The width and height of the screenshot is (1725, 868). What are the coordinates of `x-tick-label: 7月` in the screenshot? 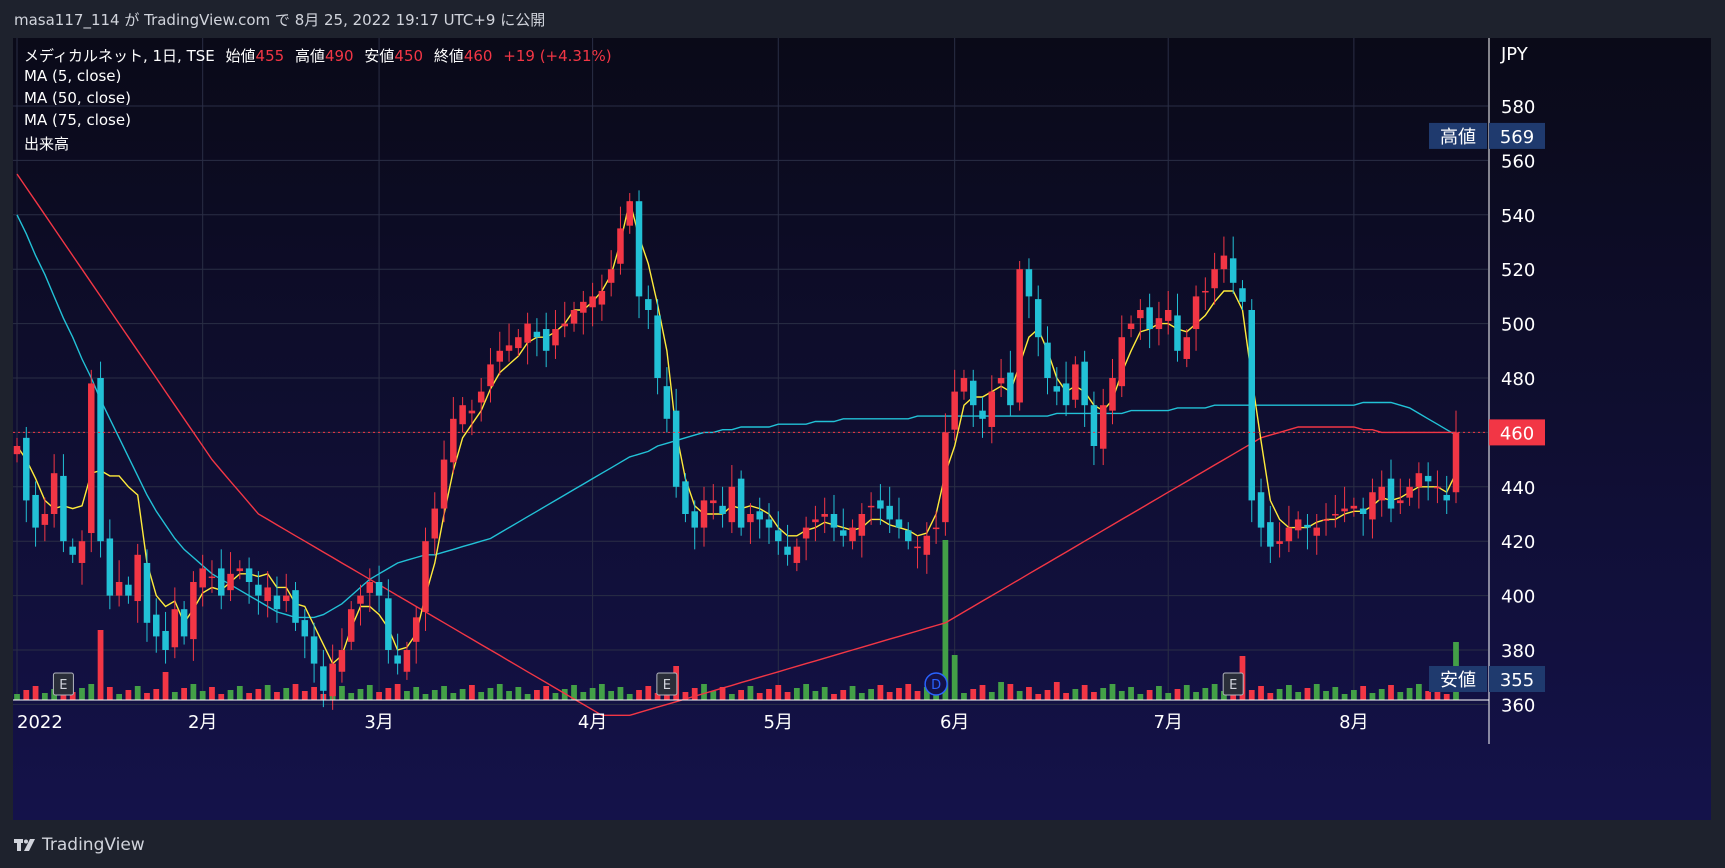 It's located at (1167, 722).